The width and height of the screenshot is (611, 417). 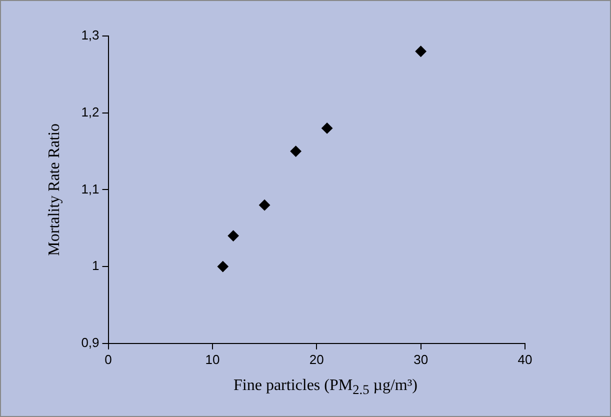 I want to click on x-tick-label: 20, so click(x=316, y=359).